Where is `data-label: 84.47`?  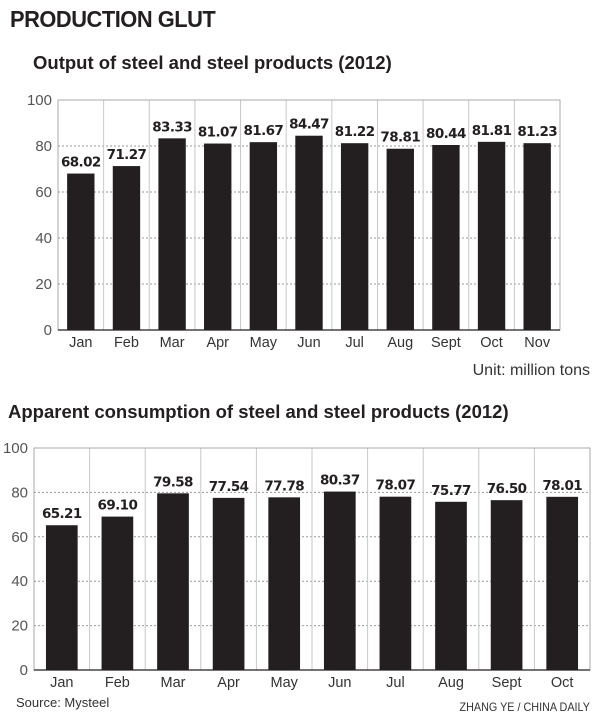 data-label: 84.47 is located at coordinates (309, 125).